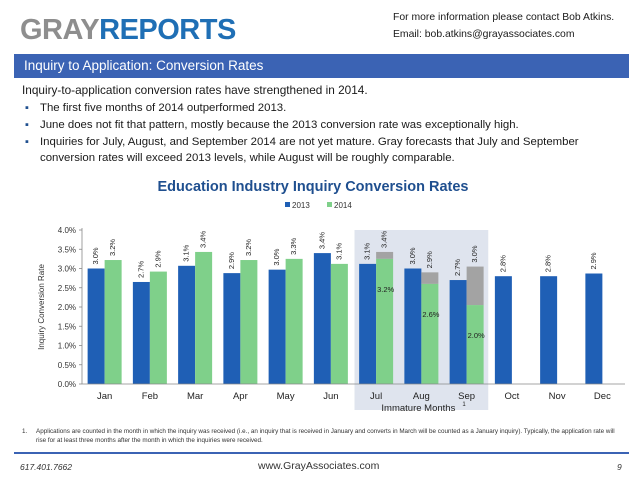 The height and width of the screenshot is (482, 643). Describe the element at coordinates (368, 323) in the screenshot. I see `bar-2013-jul` at that location.